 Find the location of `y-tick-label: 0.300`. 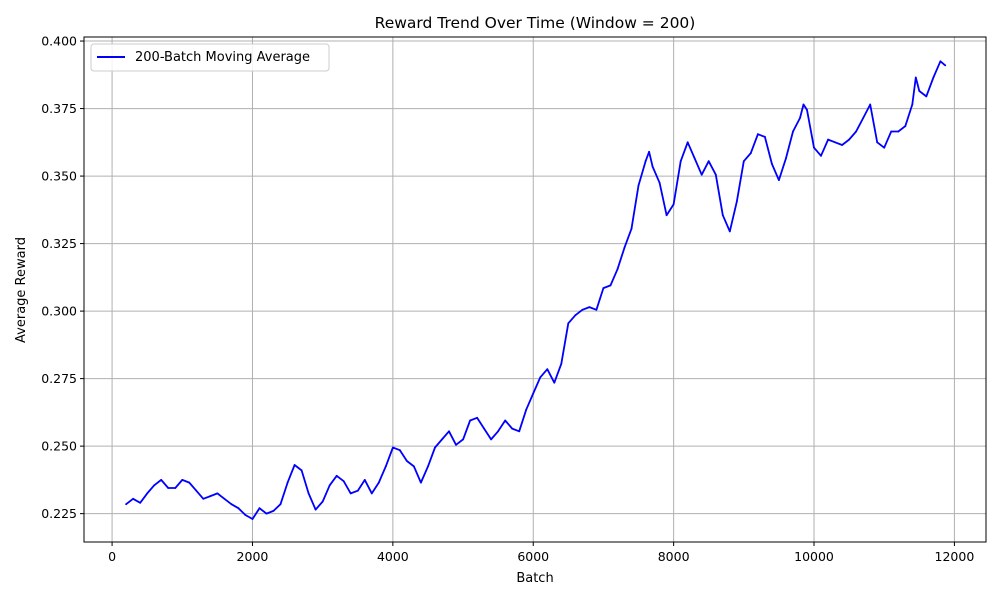

y-tick-label: 0.300 is located at coordinates (59, 311).